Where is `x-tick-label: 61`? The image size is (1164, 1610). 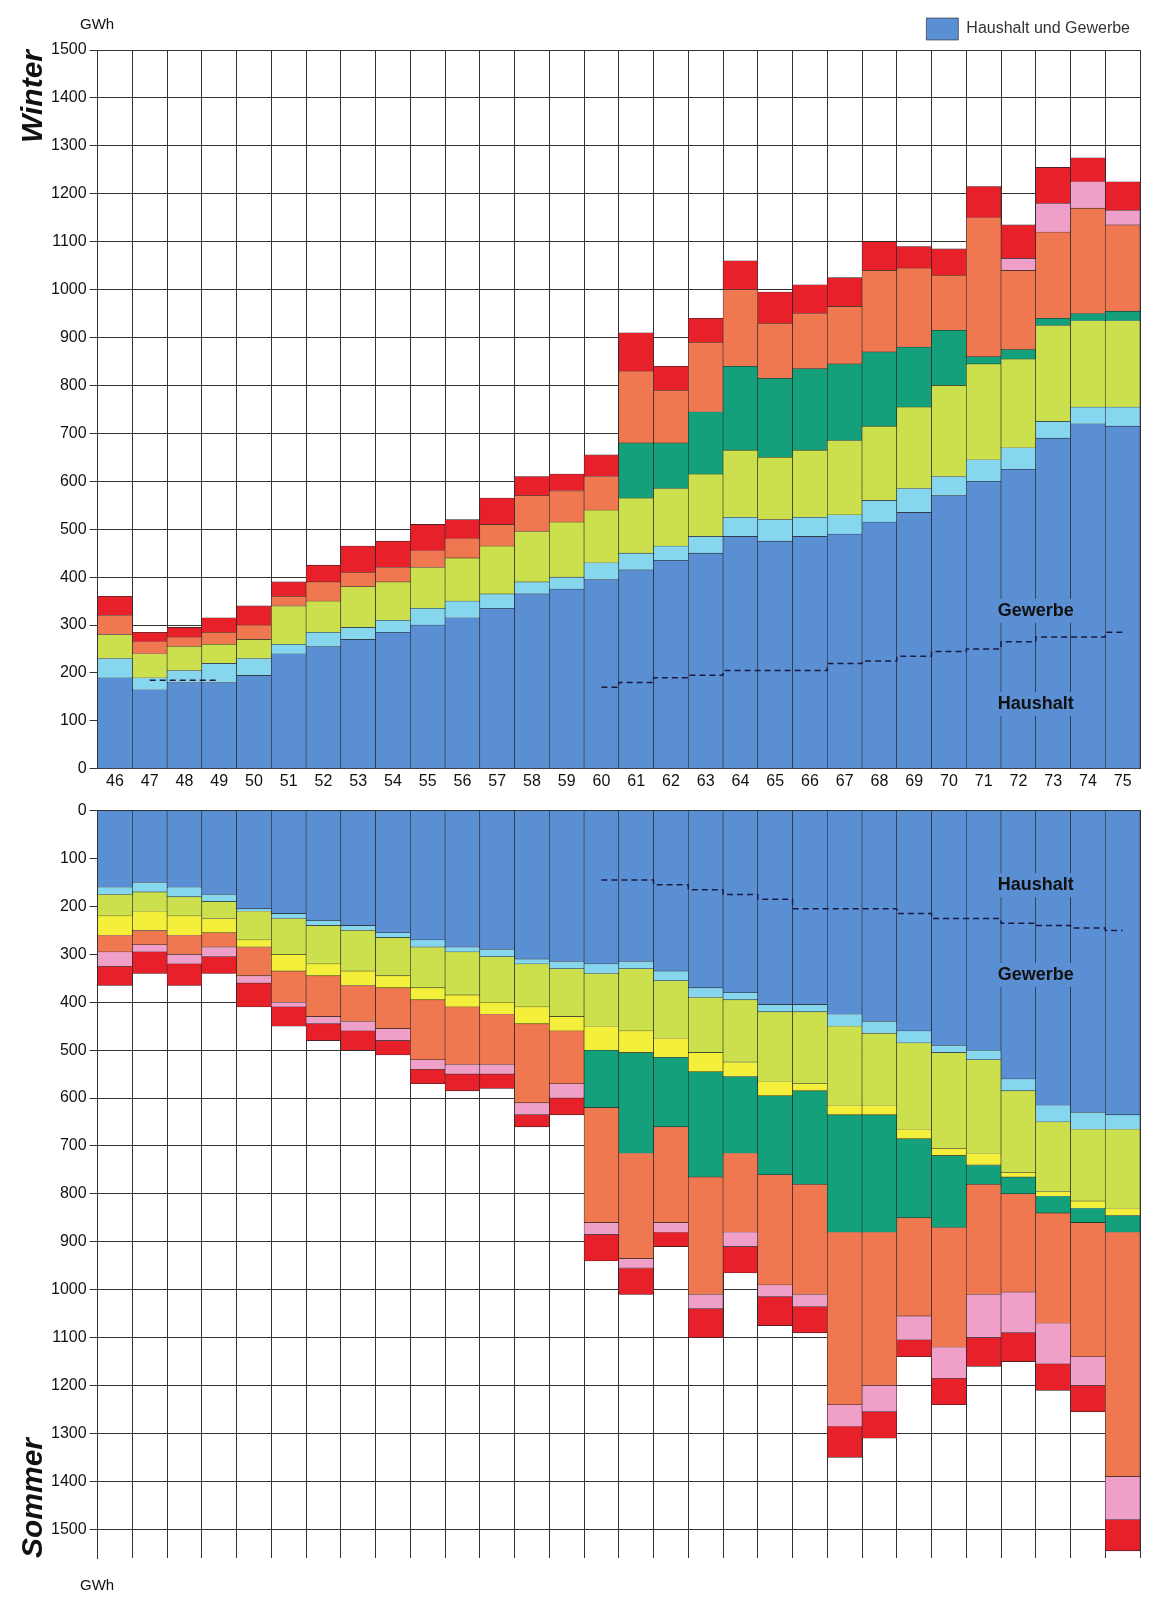 x-tick-label: 61 is located at coordinates (636, 780).